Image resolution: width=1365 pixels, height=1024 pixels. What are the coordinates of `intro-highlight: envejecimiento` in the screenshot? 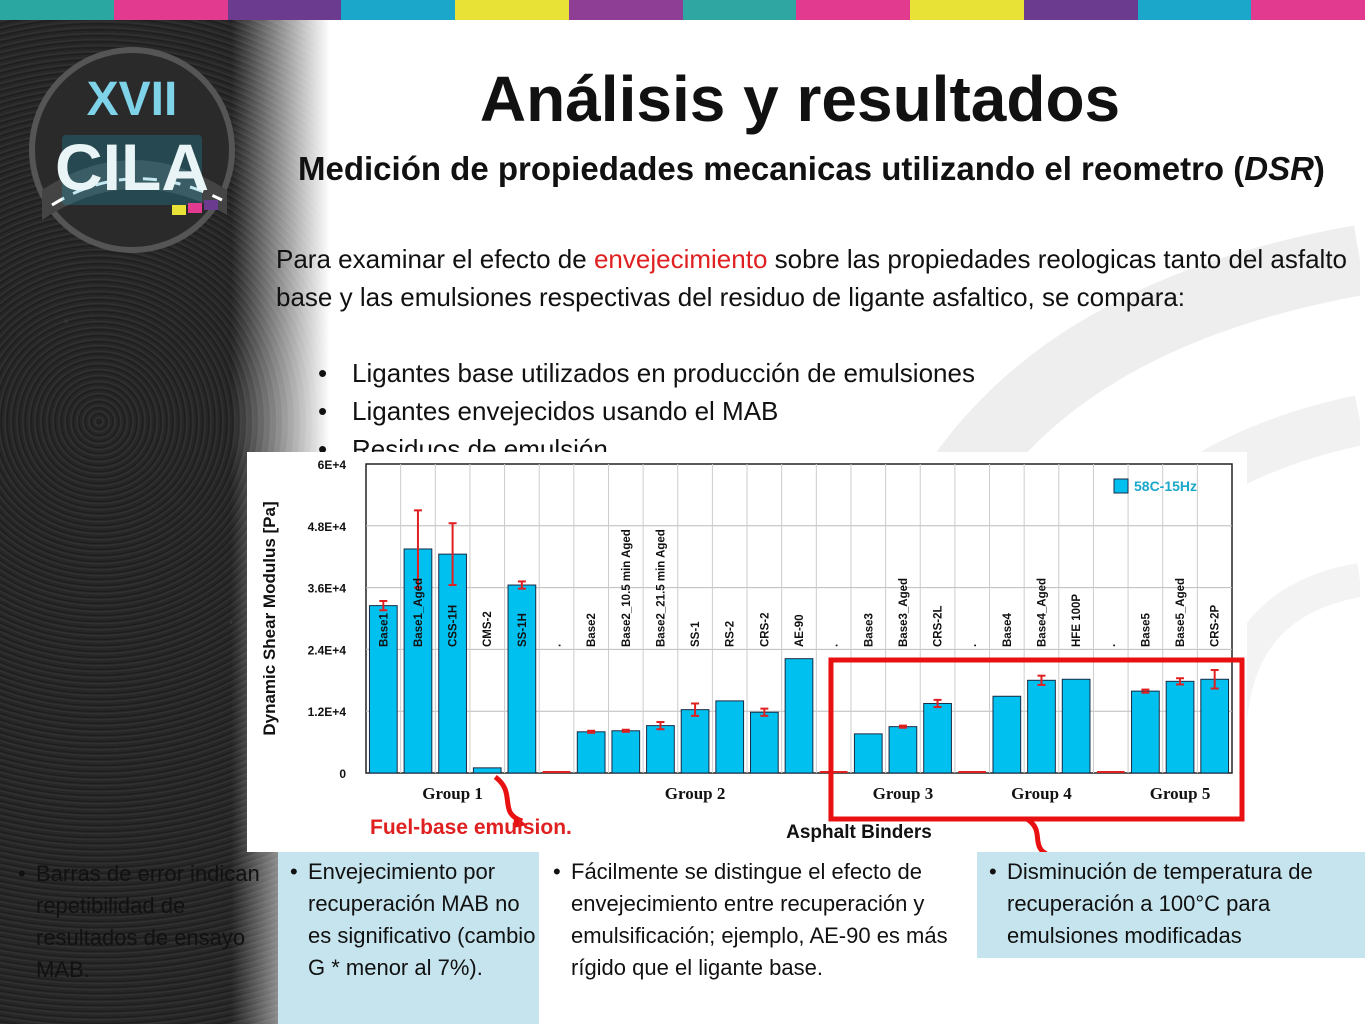 It's located at (680, 259).